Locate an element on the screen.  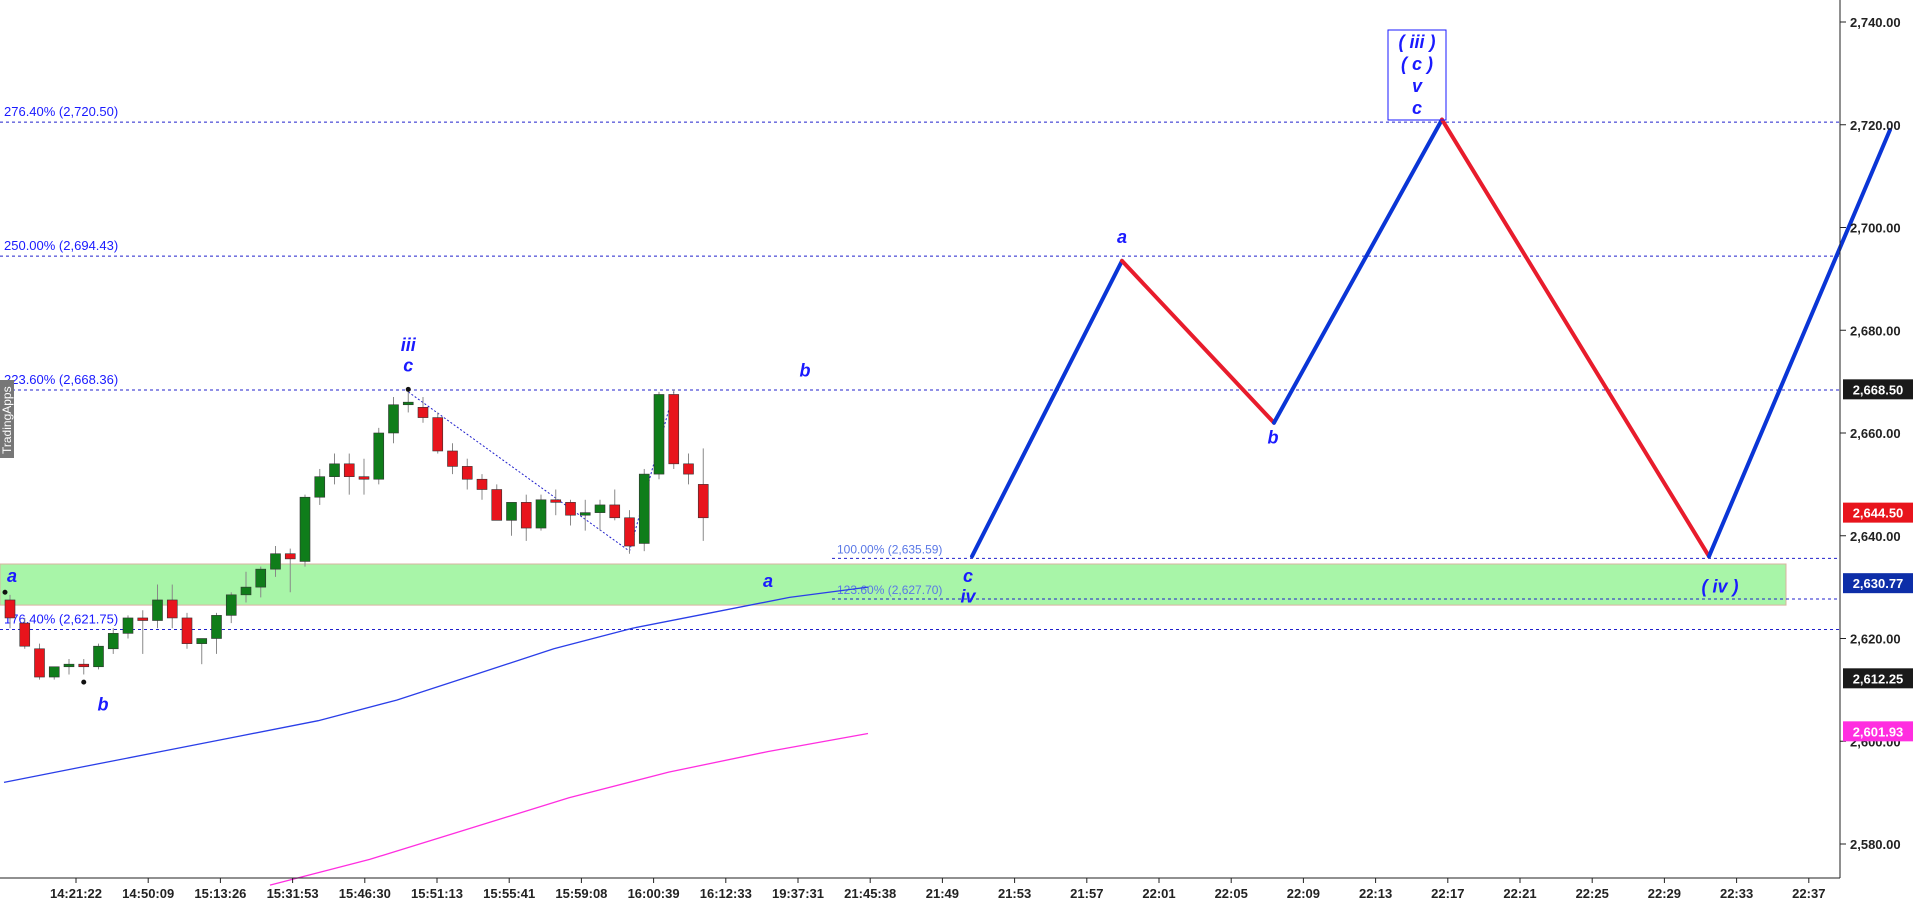
price-badge: 2,644.50 is located at coordinates (1878, 512).